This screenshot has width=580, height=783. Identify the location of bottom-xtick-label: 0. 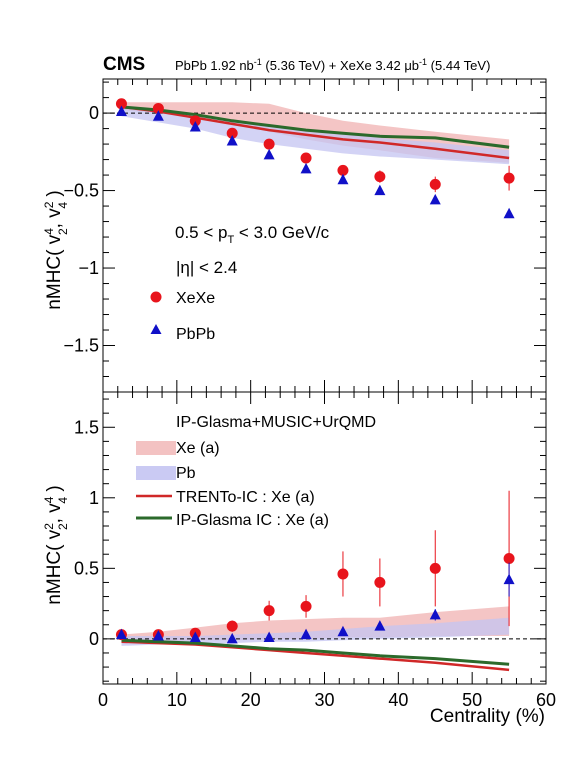
(103, 700).